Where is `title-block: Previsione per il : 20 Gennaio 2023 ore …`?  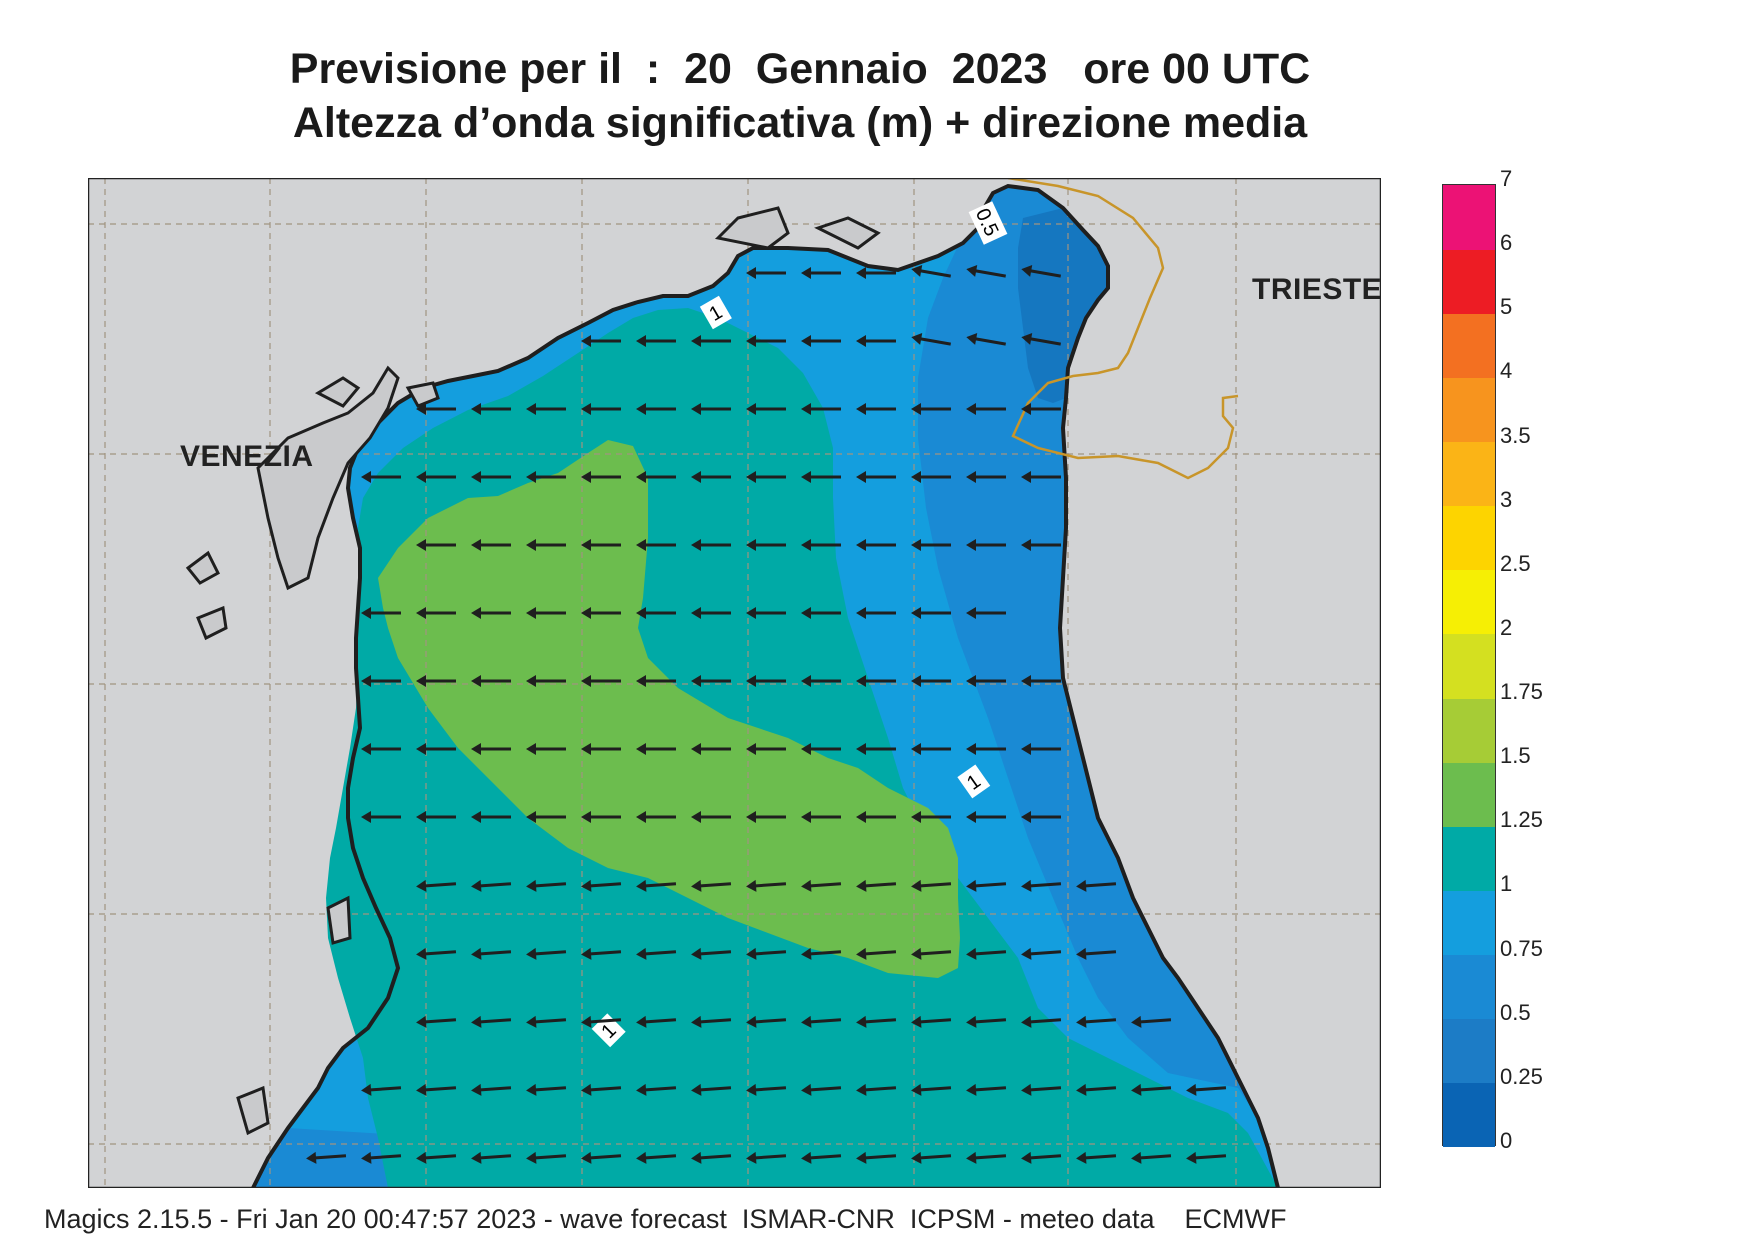
title-block: Previsione per il : 20 Gennaio 2023 ore … is located at coordinates (800, 96).